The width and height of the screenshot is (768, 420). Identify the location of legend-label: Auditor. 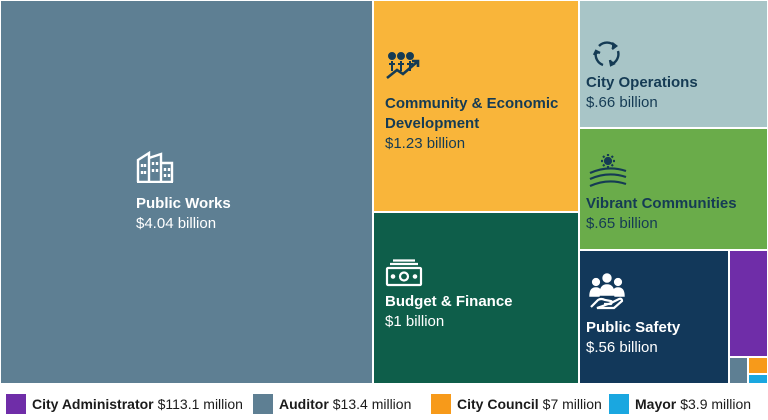
(304, 404).